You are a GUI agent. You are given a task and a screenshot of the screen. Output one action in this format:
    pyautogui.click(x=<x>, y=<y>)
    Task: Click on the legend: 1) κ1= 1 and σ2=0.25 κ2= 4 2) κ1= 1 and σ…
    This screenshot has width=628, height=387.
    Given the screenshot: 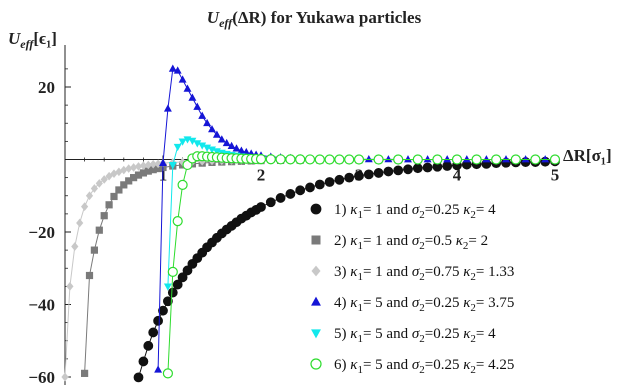 What is the action you would take?
    pyautogui.click(x=412, y=289)
    